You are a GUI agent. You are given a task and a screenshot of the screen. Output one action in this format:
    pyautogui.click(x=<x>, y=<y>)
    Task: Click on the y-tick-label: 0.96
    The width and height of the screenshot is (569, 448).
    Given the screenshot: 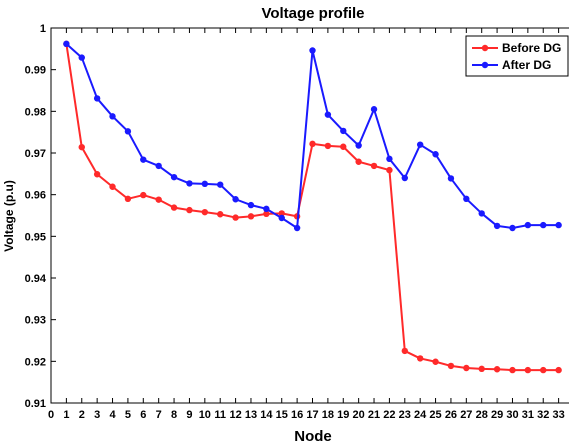 What is the action you would take?
    pyautogui.click(x=35, y=196)
    